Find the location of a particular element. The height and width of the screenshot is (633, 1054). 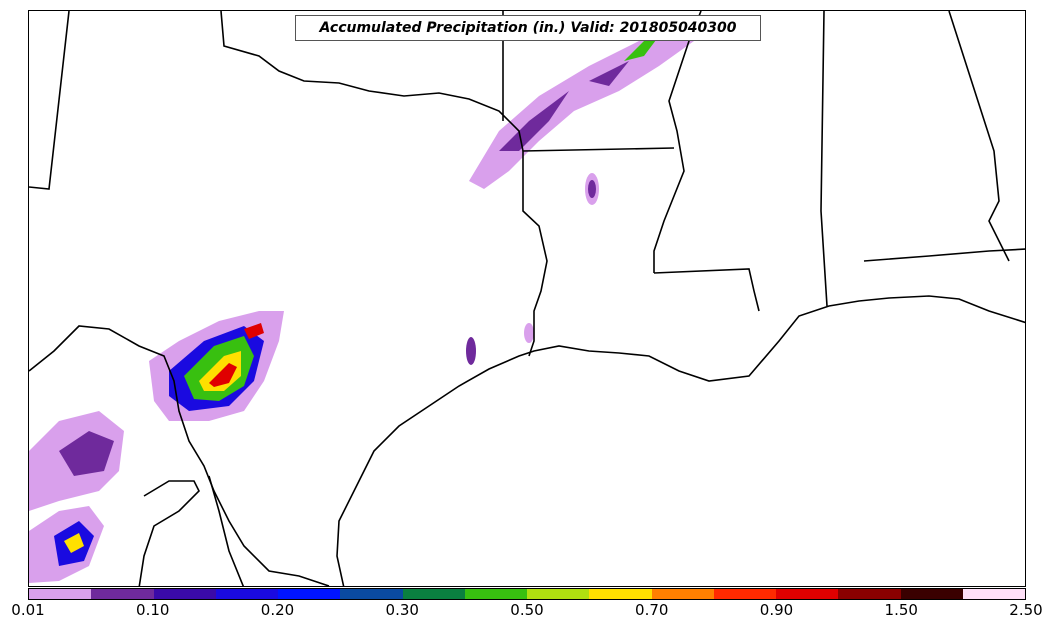

border-alabama-georgia is located at coordinates (979, 136).